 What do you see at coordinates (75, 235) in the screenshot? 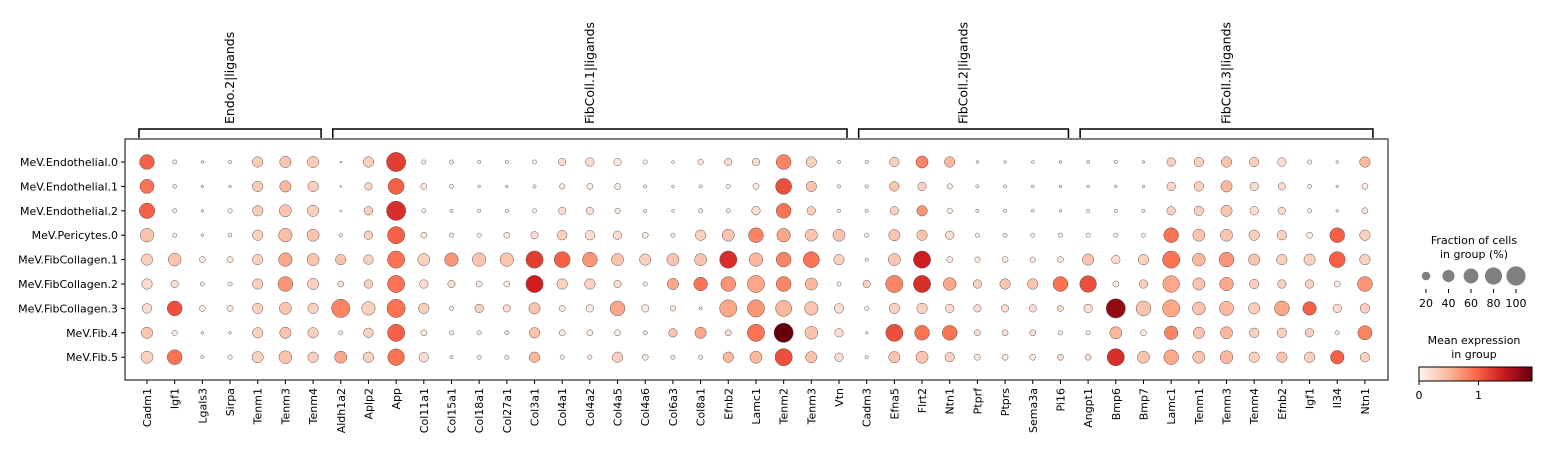
I see `row-label: MeV.Pericytes.0` at bounding box center [75, 235].